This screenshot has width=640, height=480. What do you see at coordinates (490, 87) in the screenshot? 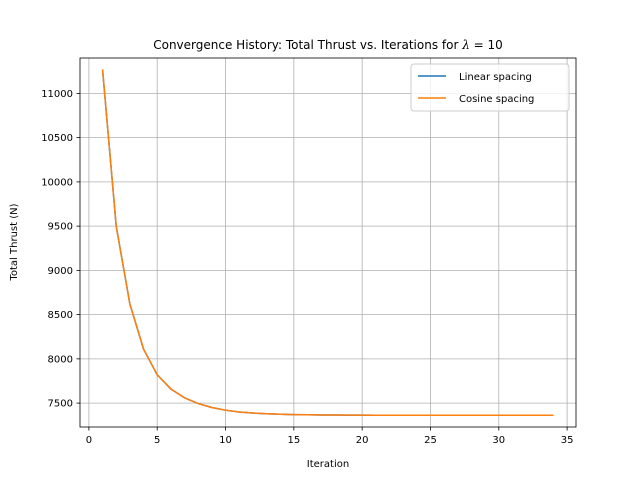
I see `legend: Linear spacing Cosine spacing` at bounding box center [490, 87].